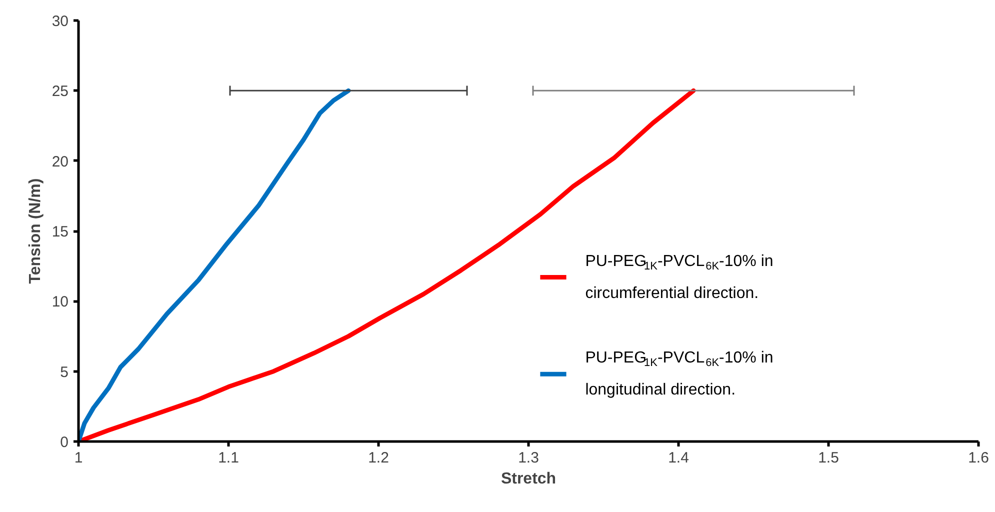  I want to click on y-axis-title: Tension (N/m), so click(35, 231).